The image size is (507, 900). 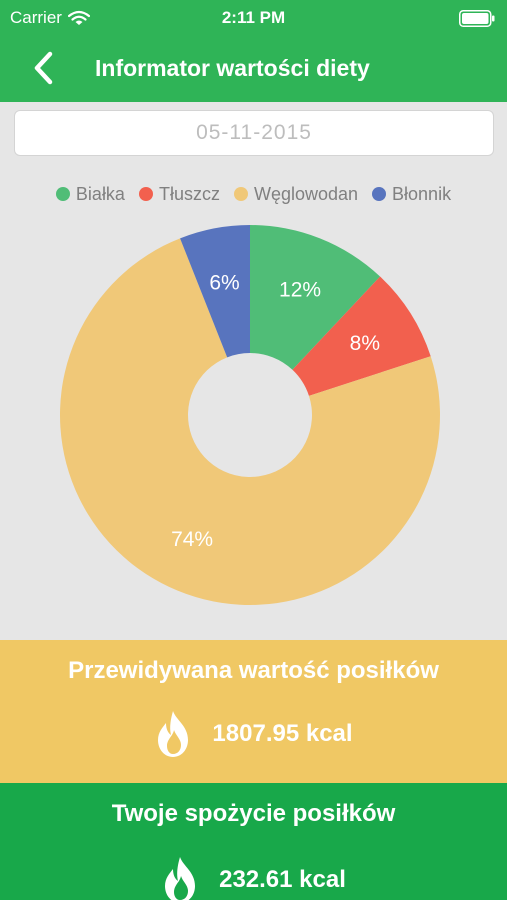 What do you see at coordinates (282, 879) in the screenshot?
I see `intake-value: 232.61 kcal` at bounding box center [282, 879].